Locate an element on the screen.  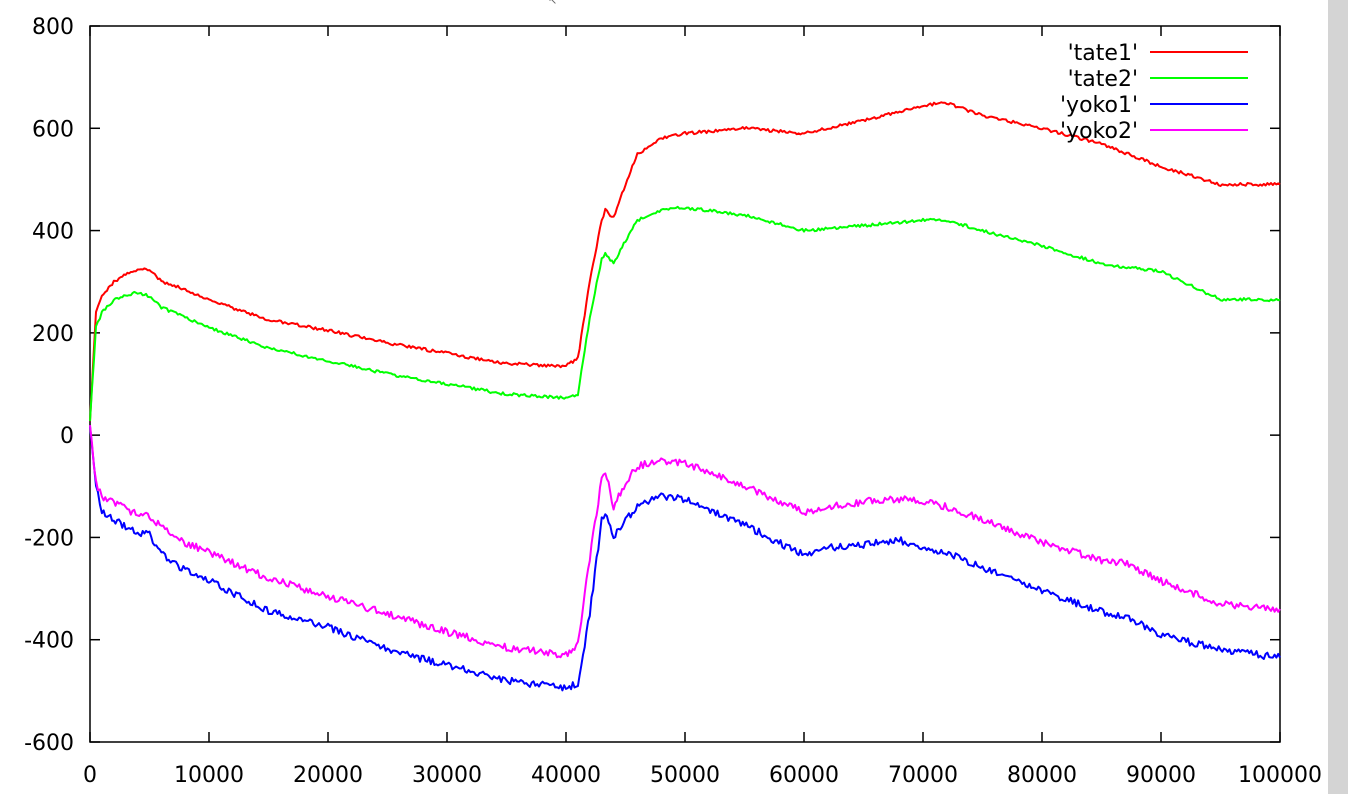
x-tick-label: 40000 is located at coordinates (566, 775).